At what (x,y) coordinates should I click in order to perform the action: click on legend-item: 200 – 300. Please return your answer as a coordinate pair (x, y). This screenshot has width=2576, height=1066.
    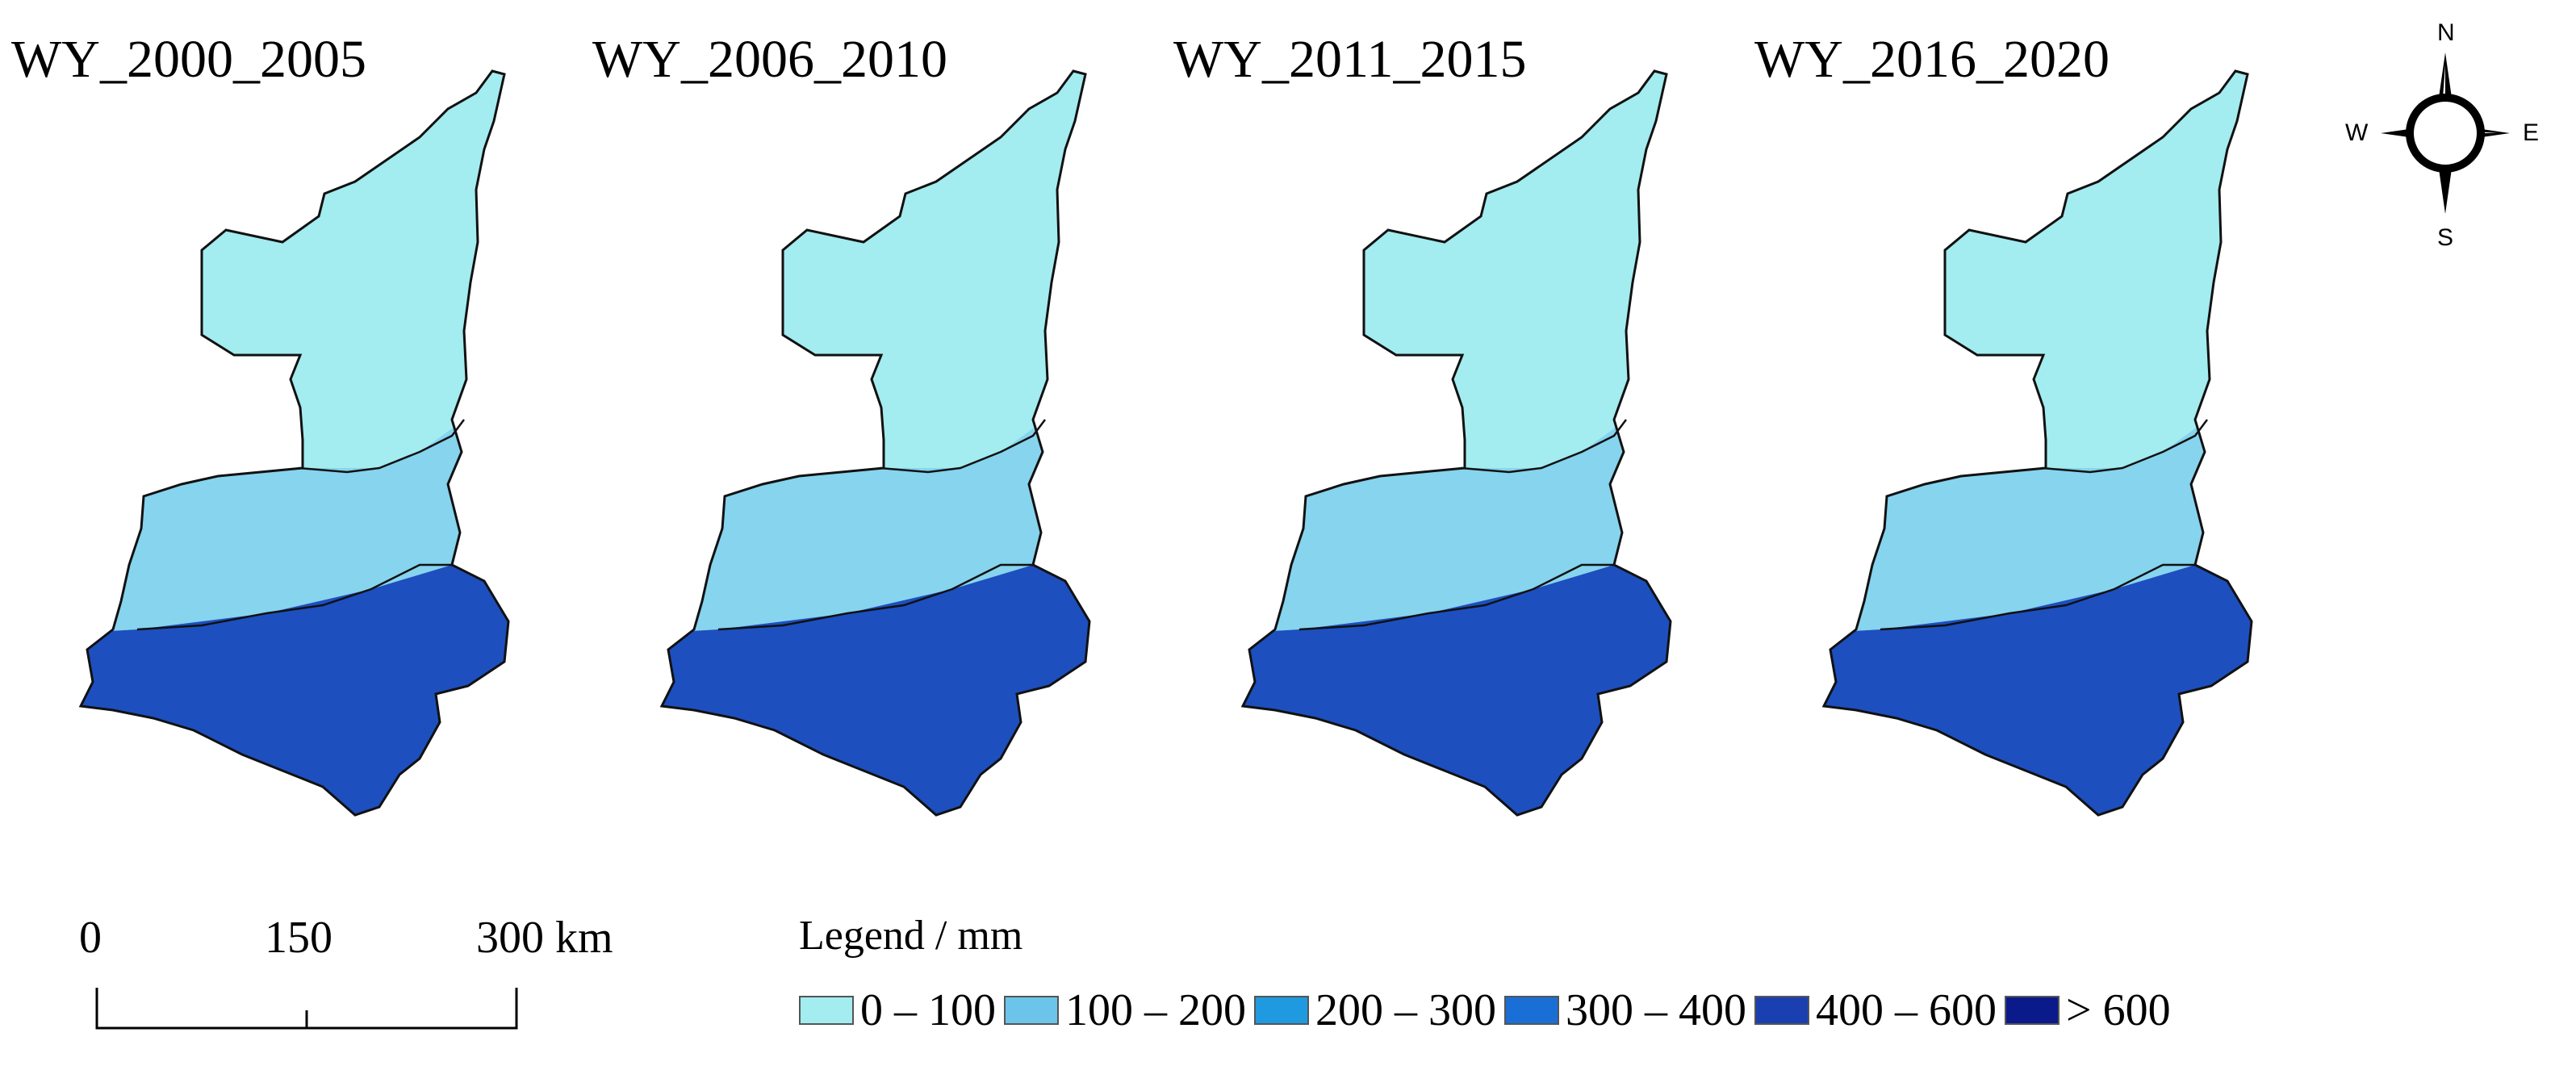
    Looking at the image, I should click on (1375, 1010).